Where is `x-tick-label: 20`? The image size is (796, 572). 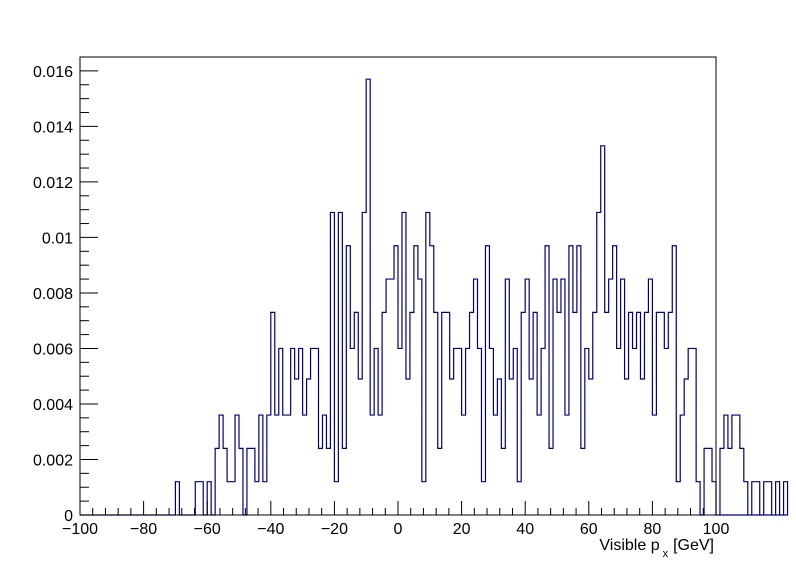 x-tick-label: 20 is located at coordinates (462, 529).